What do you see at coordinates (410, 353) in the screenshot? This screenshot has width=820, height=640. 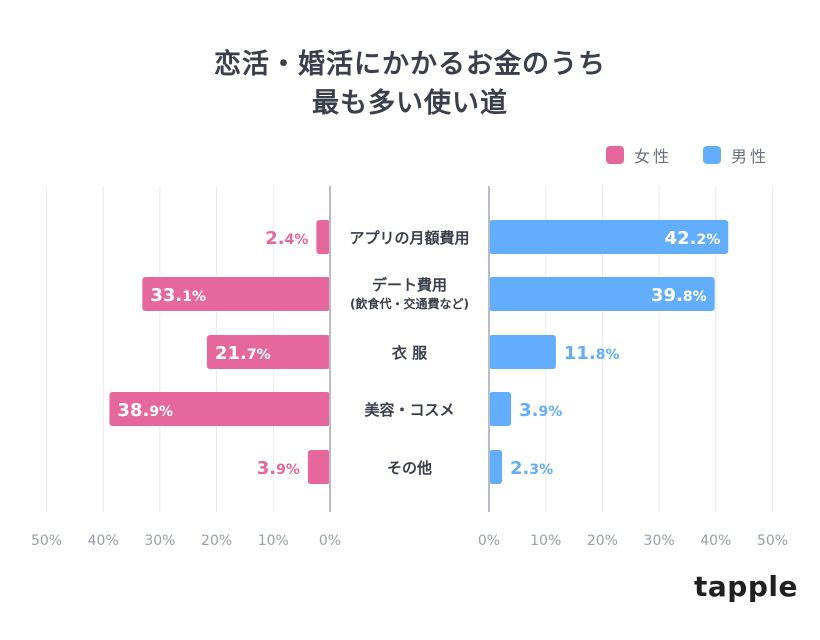 I see `category-label: 衣 服` at bounding box center [410, 353].